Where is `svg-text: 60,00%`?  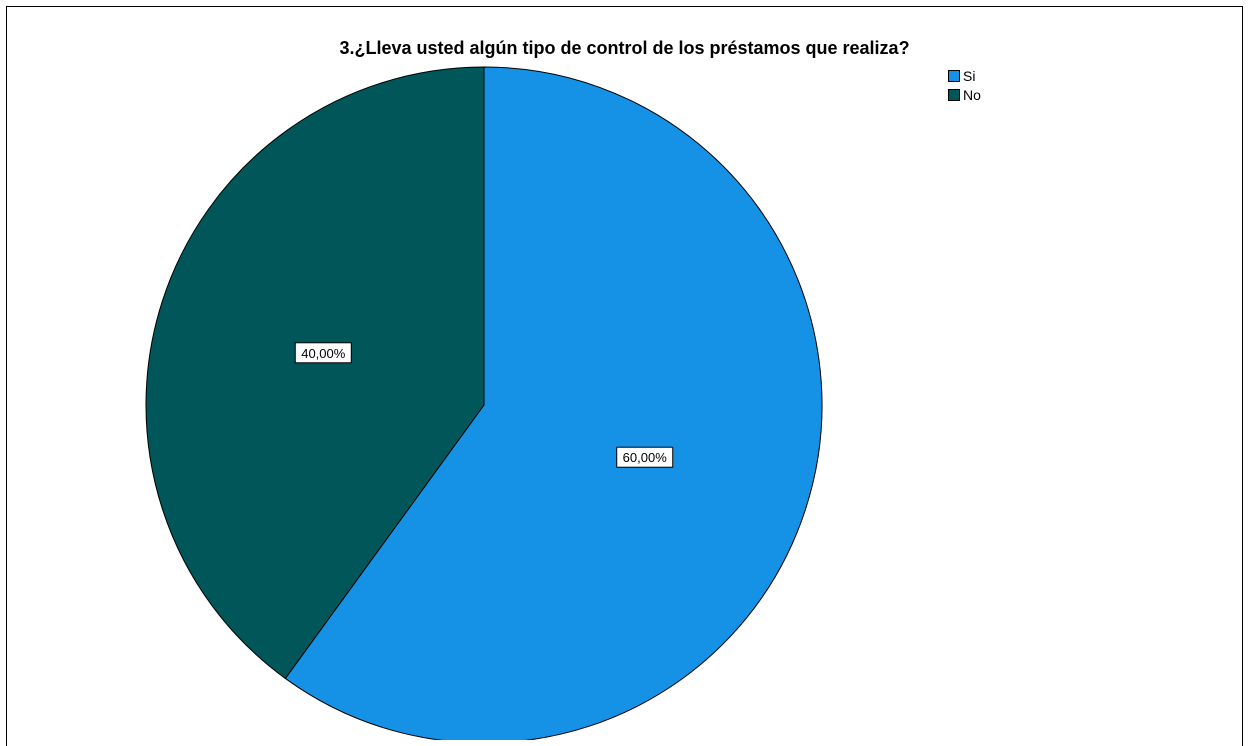 svg-text: 60,00% is located at coordinates (645, 457).